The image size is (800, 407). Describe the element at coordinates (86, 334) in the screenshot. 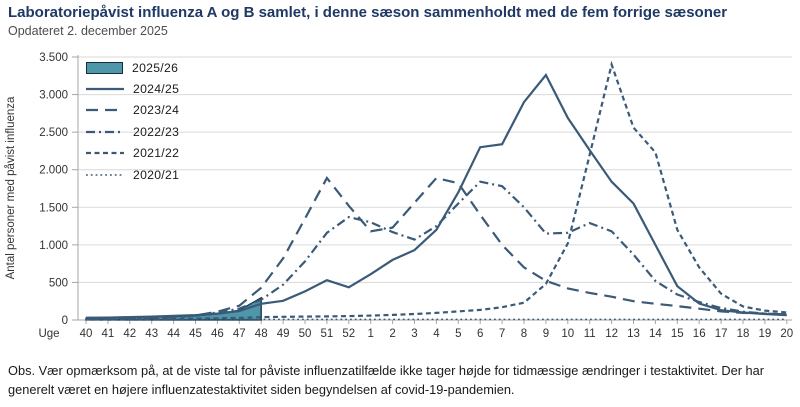

I see `x-tick-label: 40` at that location.